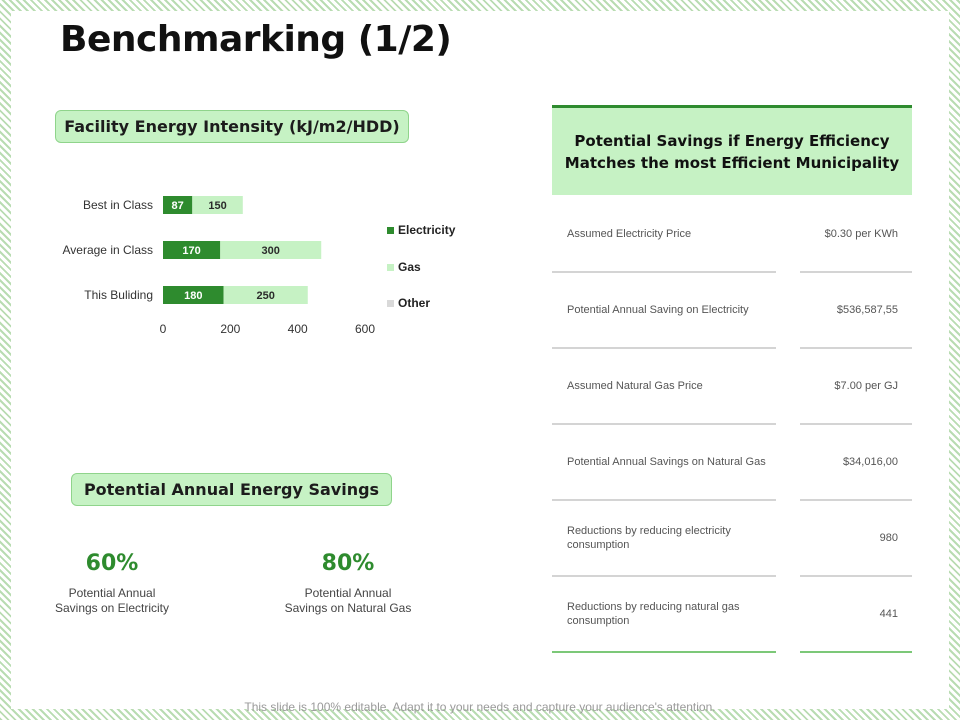 This screenshot has height=720, width=960. I want to click on bar-value-label: 87, so click(178, 206).